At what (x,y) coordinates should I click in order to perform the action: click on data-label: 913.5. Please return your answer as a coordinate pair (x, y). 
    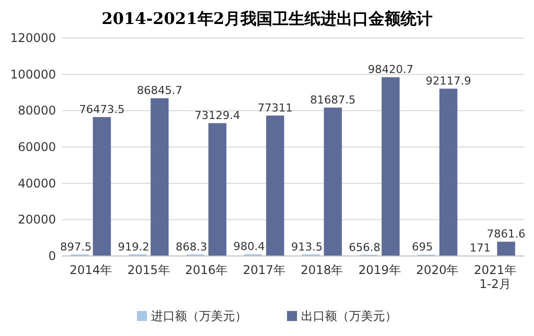
    Looking at the image, I should click on (307, 247).